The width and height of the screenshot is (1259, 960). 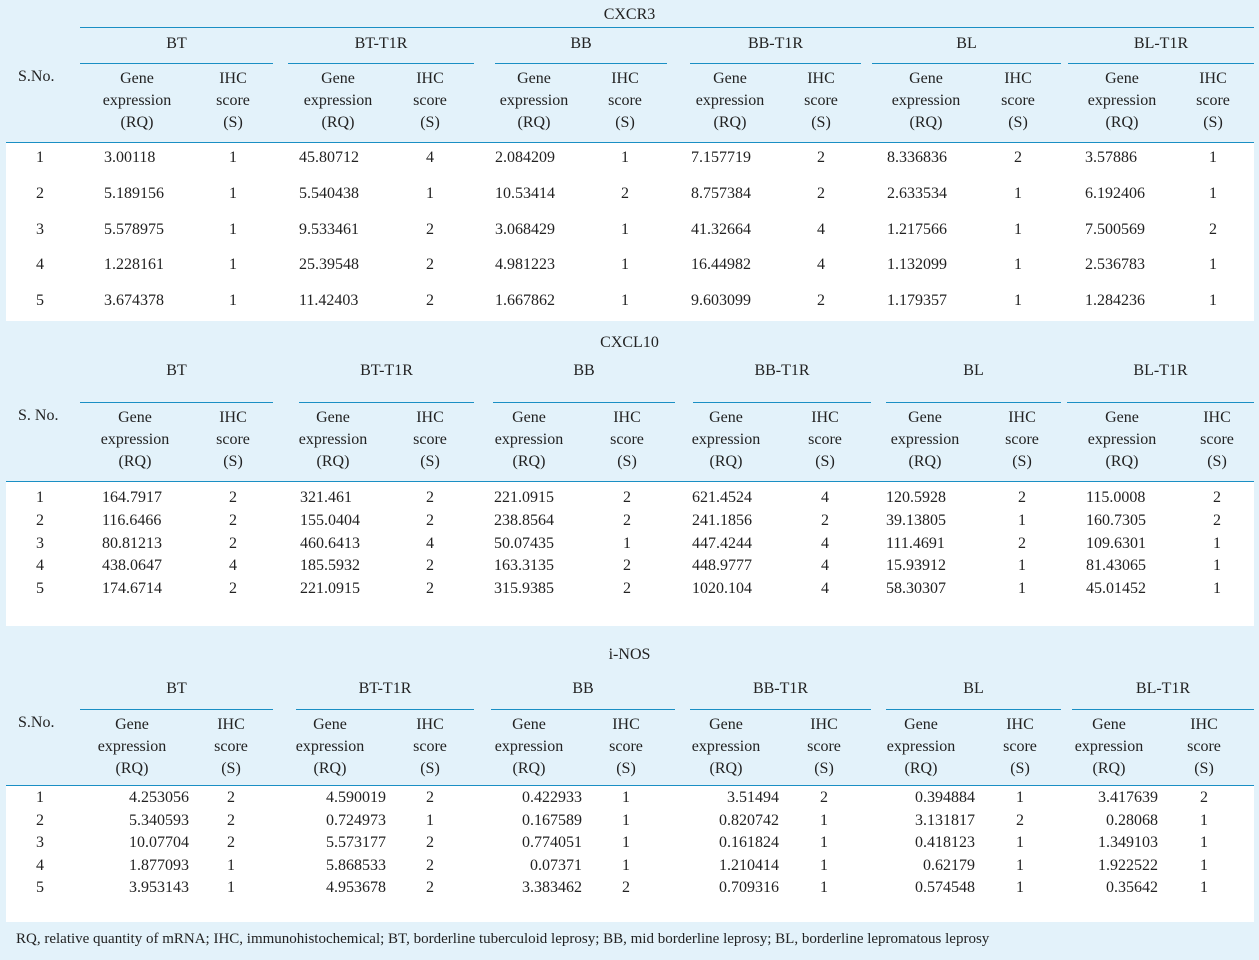 What do you see at coordinates (356, 842) in the screenshot?
I see `gene-expression-cell: 5.573177` at bounding box center [356, 842].